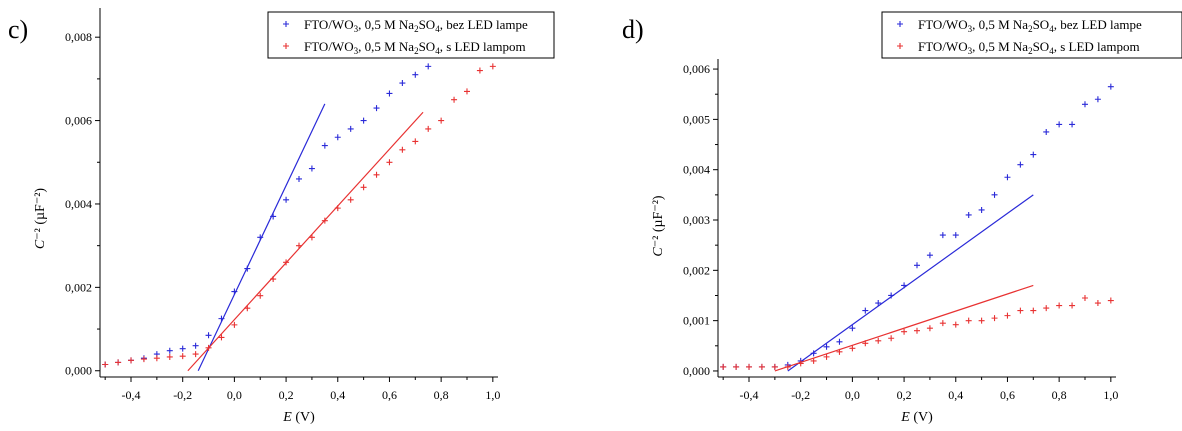 This screenshot has width=1182, height=431. What do you see at coordinates (389, 395) in the screenshot?
I see `x-tick-label: 0,6` at bounding box center [389, 395].